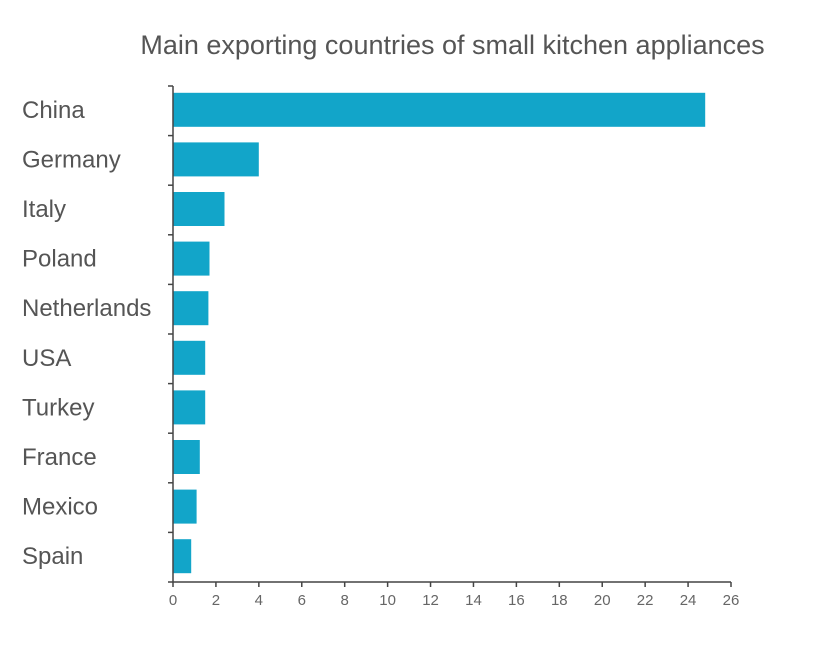  I want to click on bar-italy, so click(199, 209).